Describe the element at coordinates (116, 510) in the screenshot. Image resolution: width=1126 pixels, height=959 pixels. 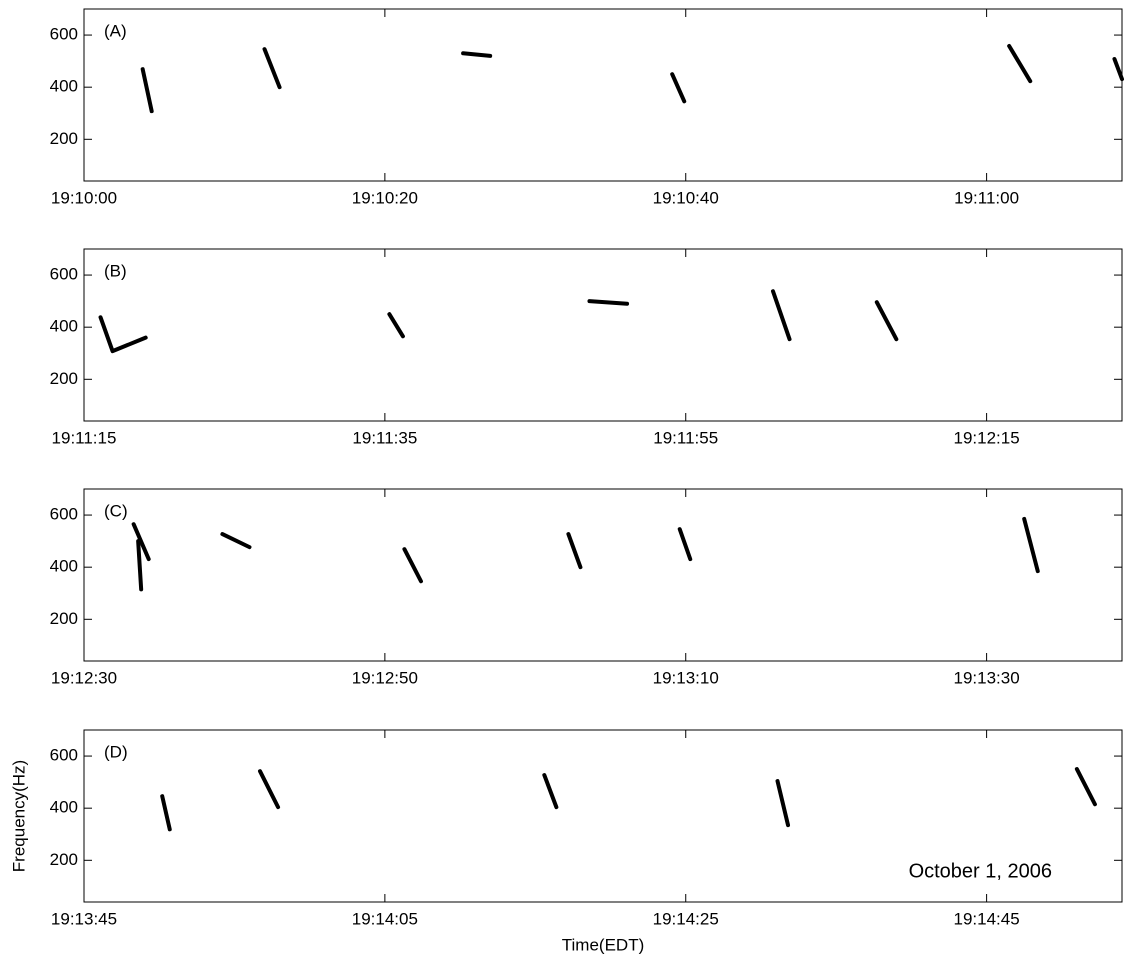
I see `panel-label: (C)` at that location.